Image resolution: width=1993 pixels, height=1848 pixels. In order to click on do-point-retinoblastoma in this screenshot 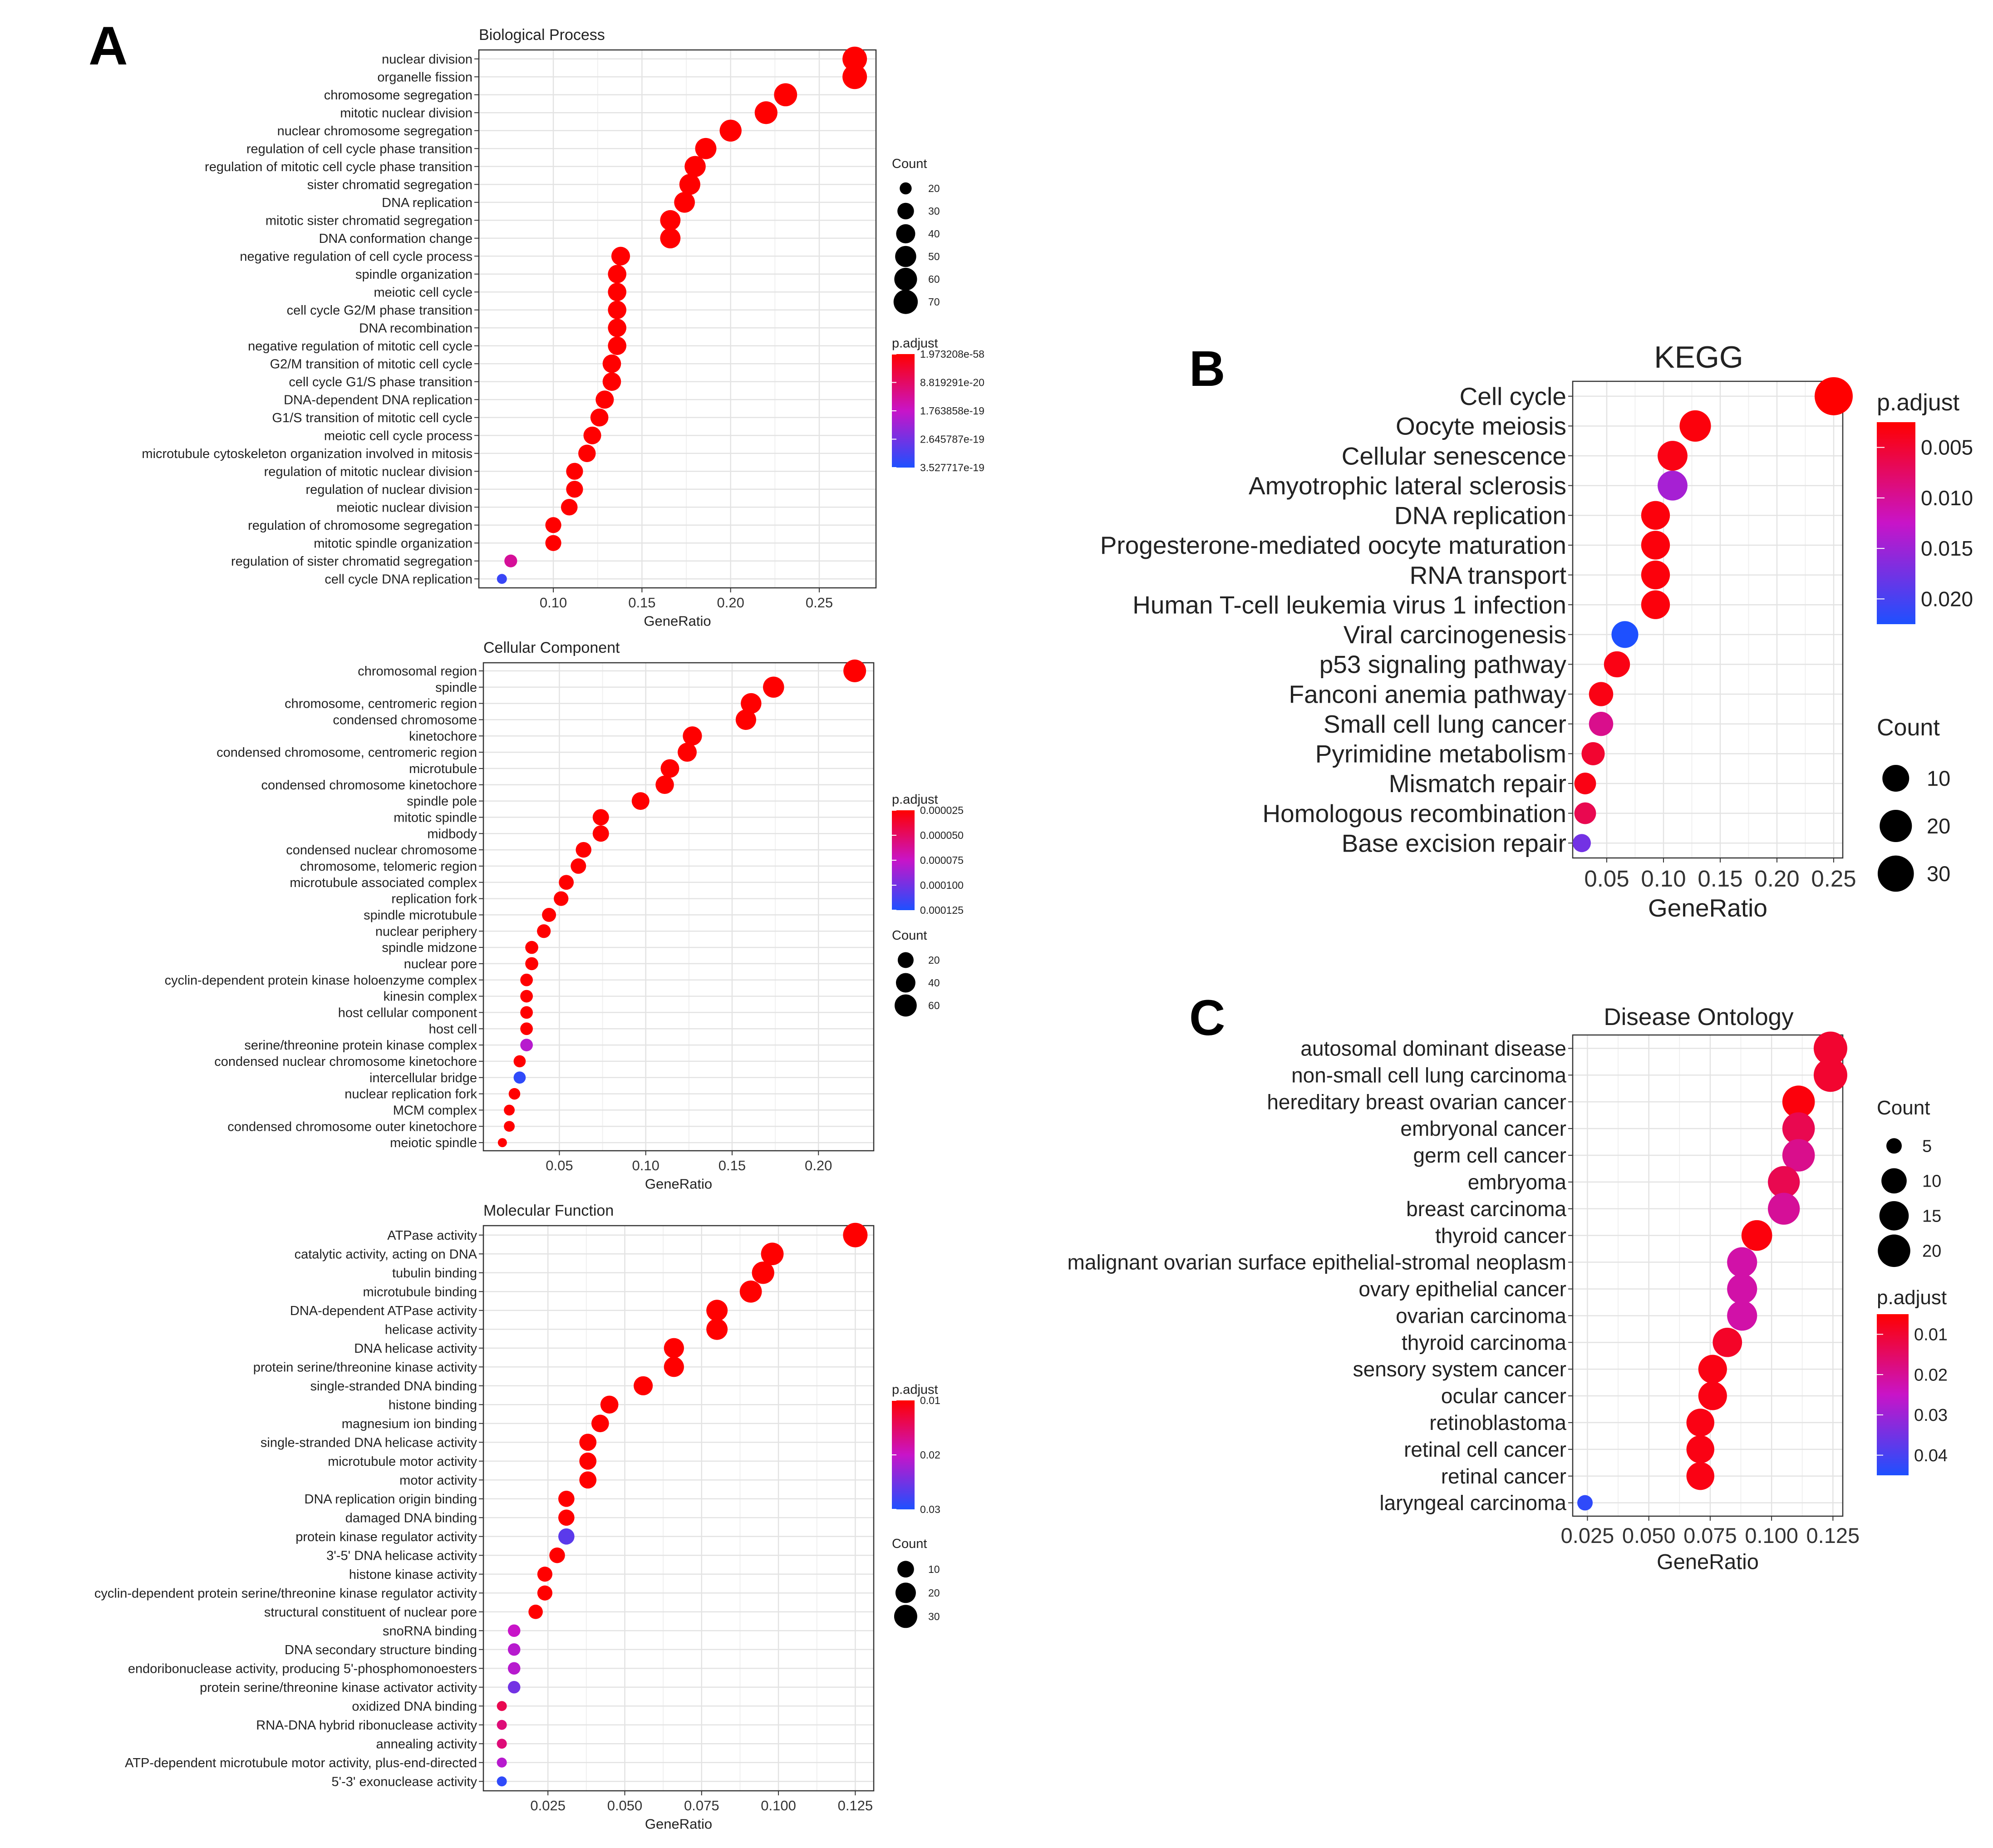, I will do `click(1700, 1423)`.